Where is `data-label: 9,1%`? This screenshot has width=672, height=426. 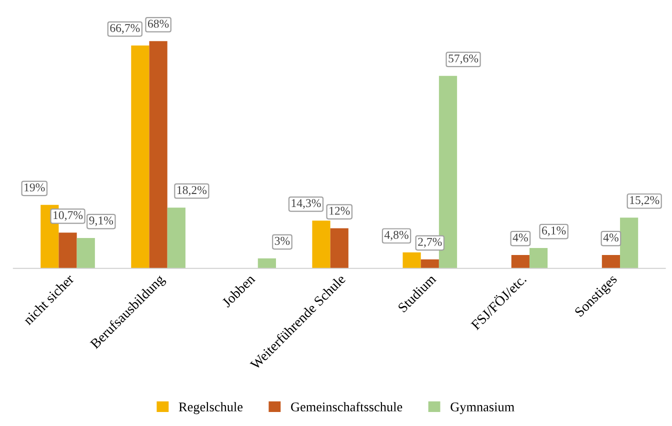
data-label: 9,1% is located at coordinates (101, 221).